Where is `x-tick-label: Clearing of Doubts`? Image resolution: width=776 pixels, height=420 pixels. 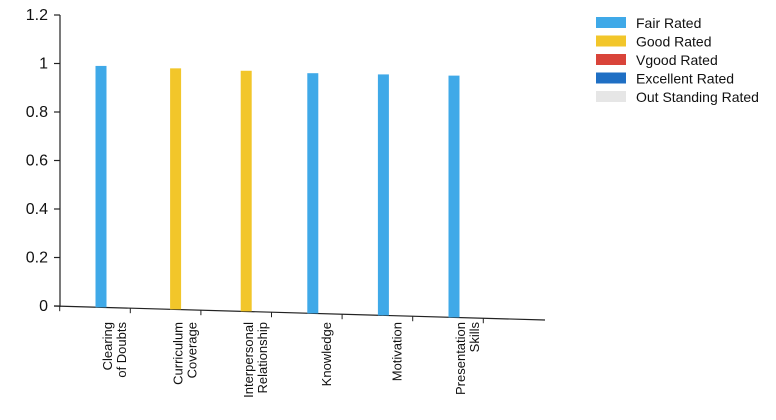 x-tick-label: Clearing of Doubts is located at coordinates (114, 350).